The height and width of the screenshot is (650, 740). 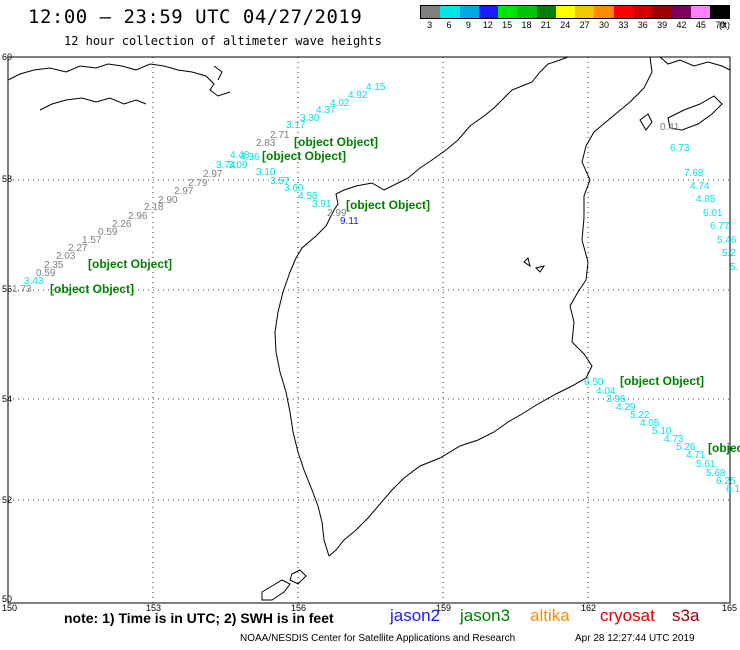 I want to click on coast-north-east, so click(x=695, y=63).